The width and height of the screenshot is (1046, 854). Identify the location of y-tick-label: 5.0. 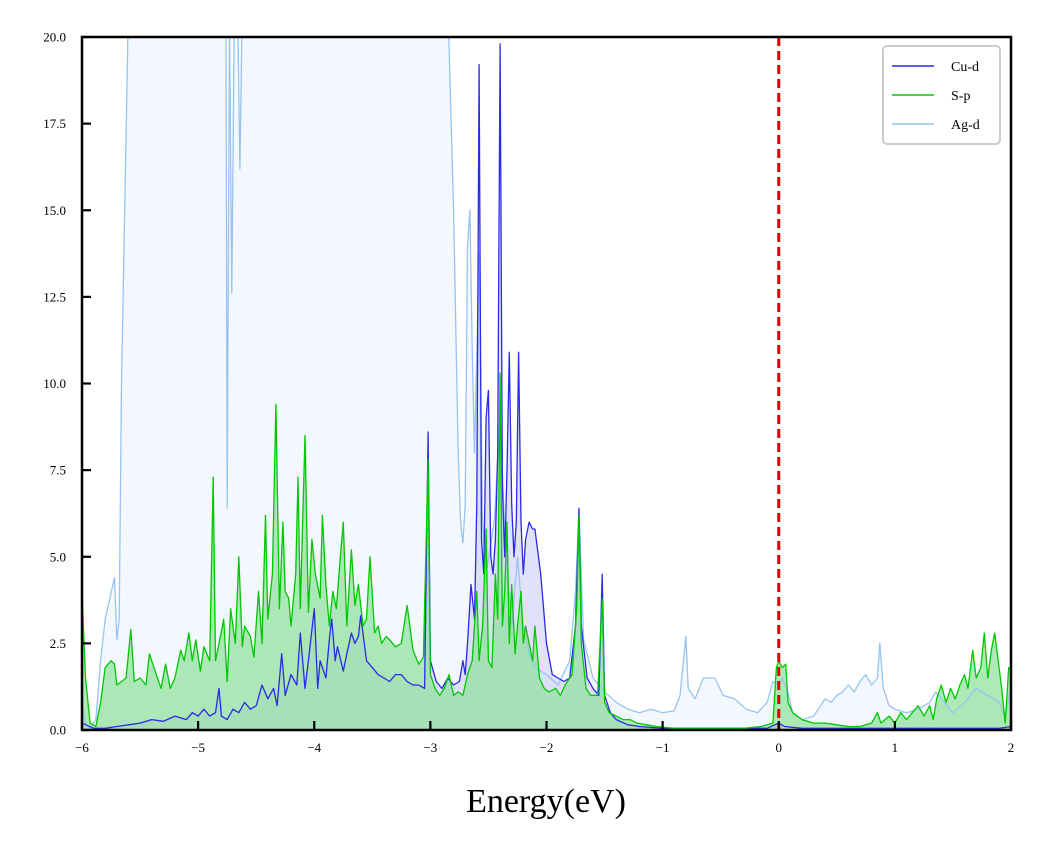
(58, 556).